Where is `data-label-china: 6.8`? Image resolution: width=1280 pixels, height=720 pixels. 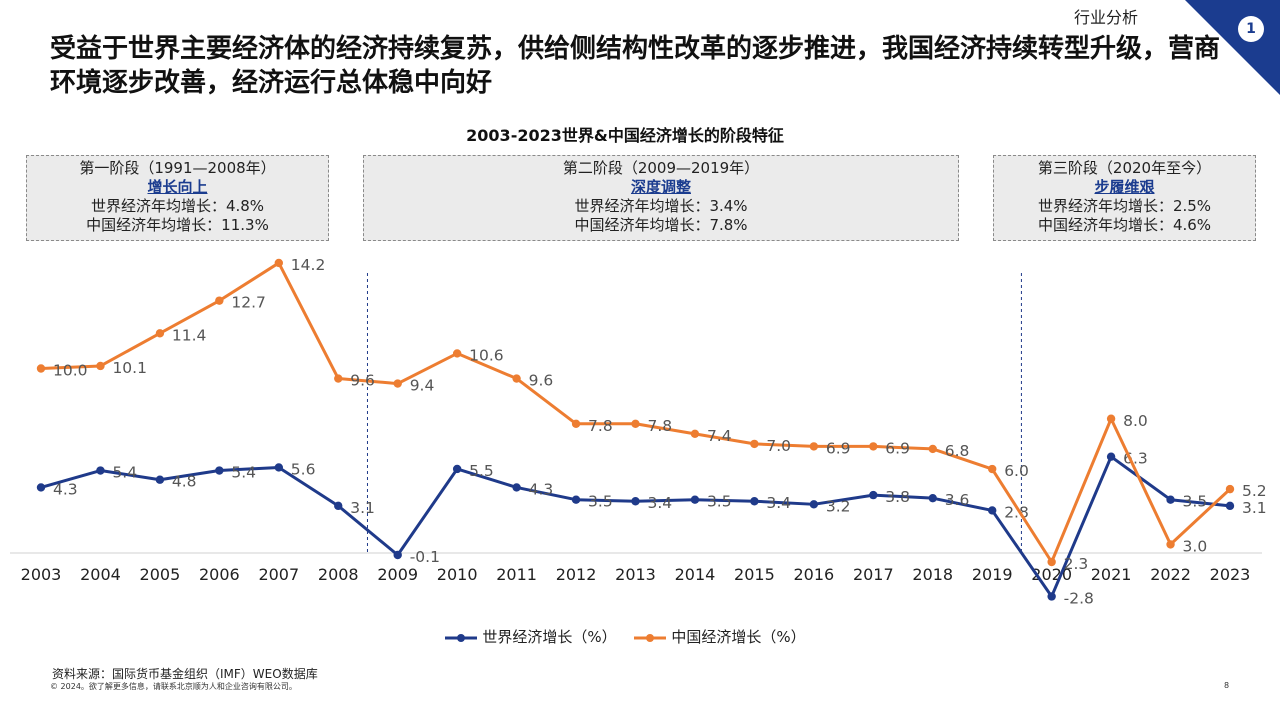
data-label-china: 6.8 is located at coordinates (957, 451).